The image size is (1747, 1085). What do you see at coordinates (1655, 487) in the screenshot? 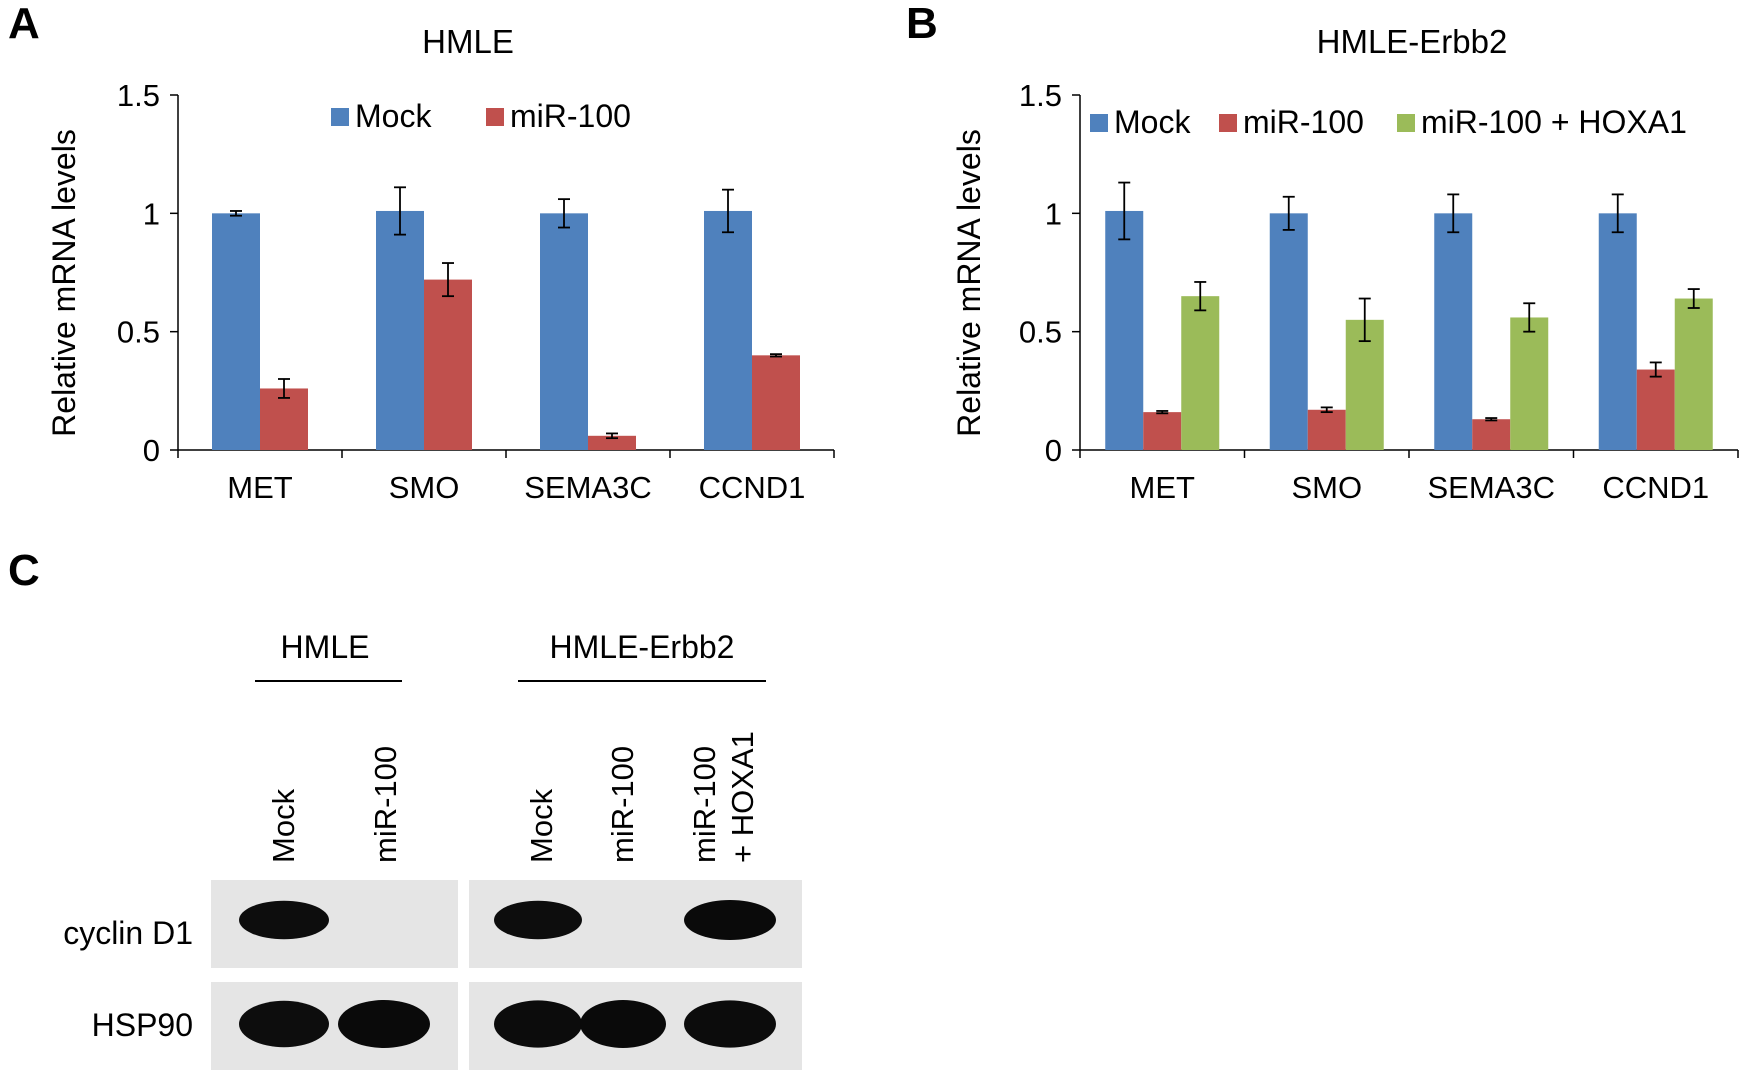
I see `chart-b-category-label: CCND1` at bounding box center [1655, 487].